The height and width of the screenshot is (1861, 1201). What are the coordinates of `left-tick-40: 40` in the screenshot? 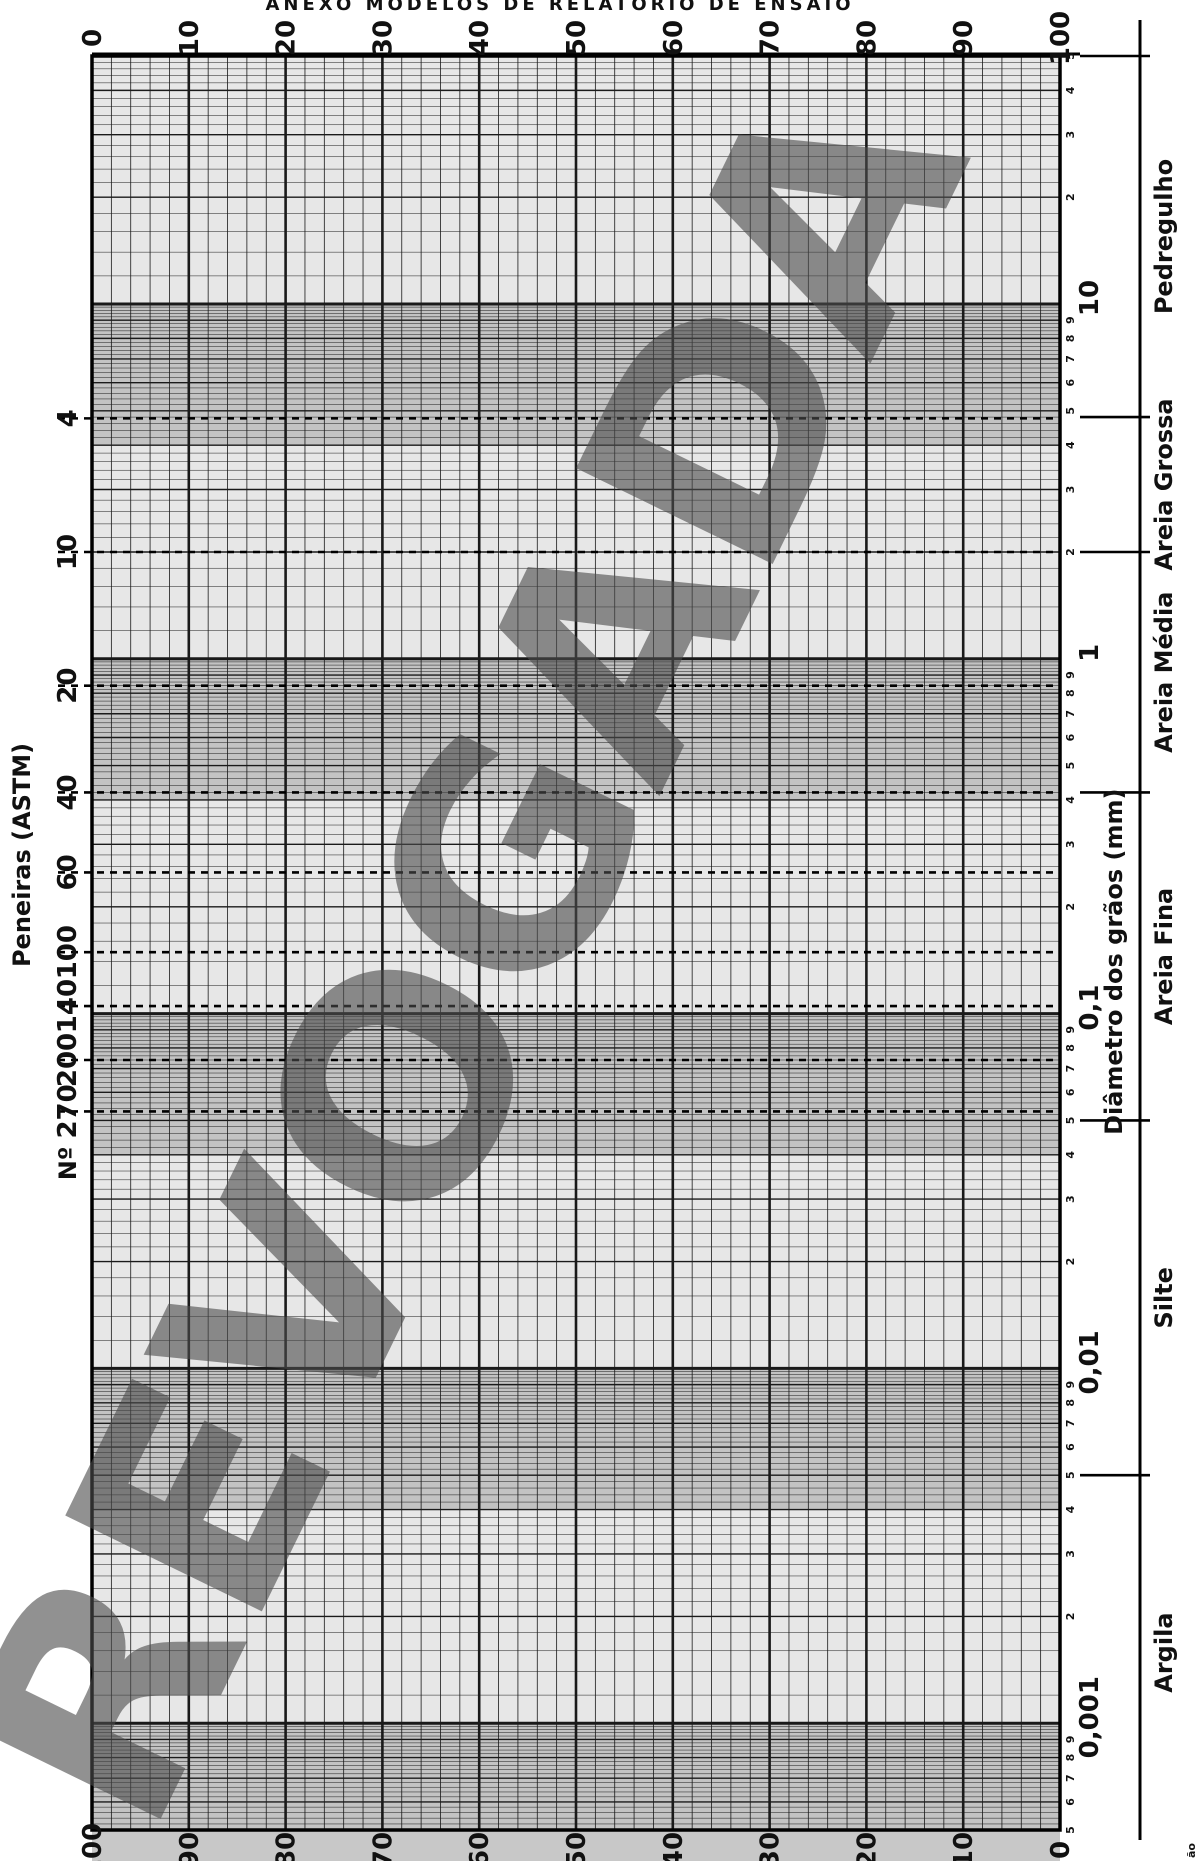 It's located at (480, 38).